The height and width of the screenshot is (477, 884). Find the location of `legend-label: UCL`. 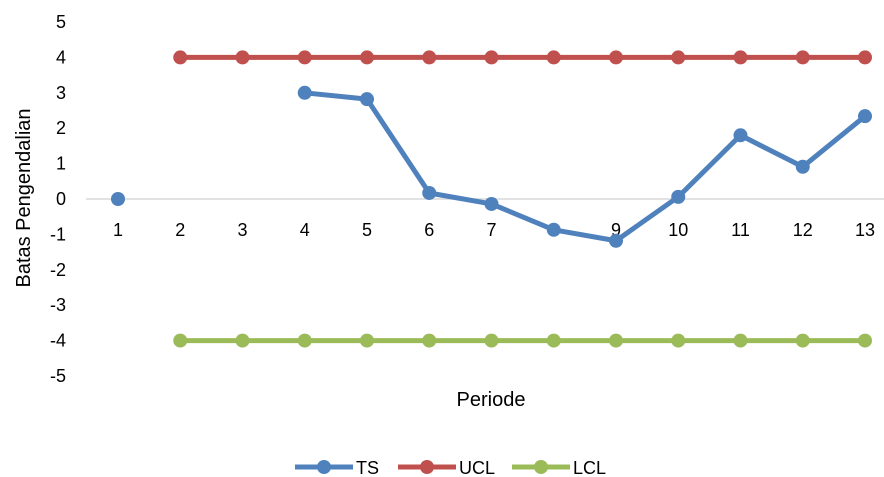

legend-label: UCL is located at coordinates (477, 467).